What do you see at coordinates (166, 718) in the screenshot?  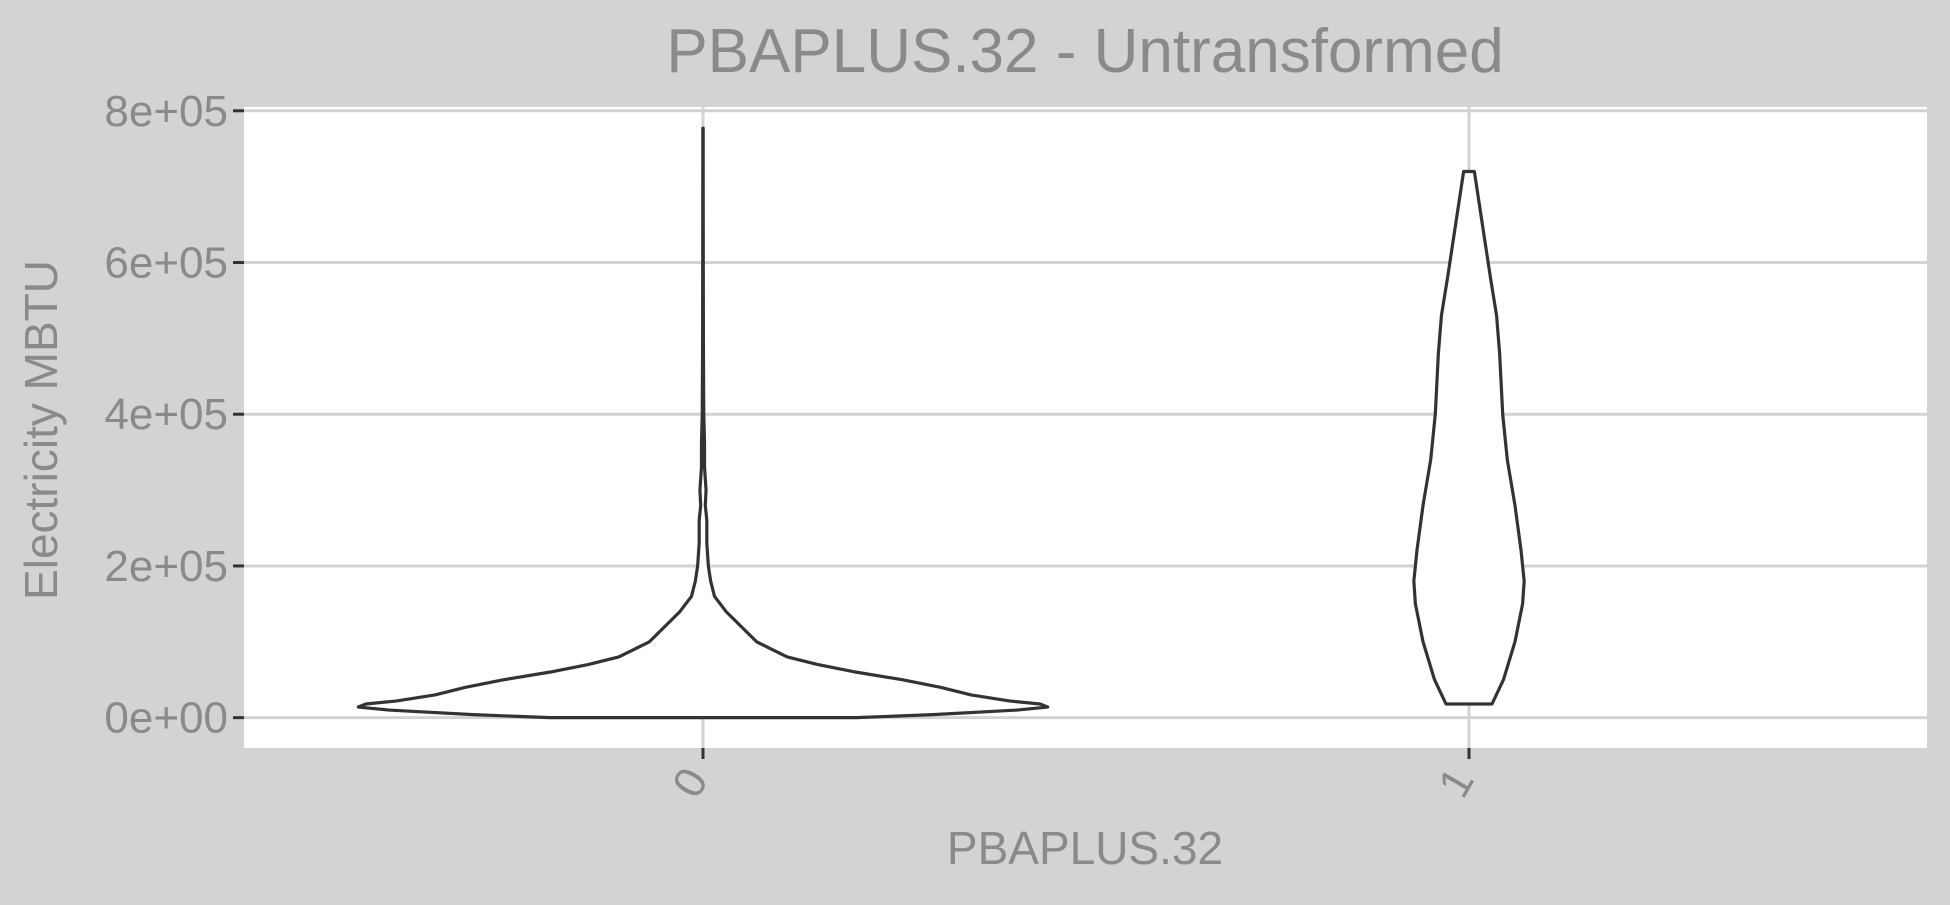 I see `y-tick-label: 0e+00` at bounding box center [166, 718].